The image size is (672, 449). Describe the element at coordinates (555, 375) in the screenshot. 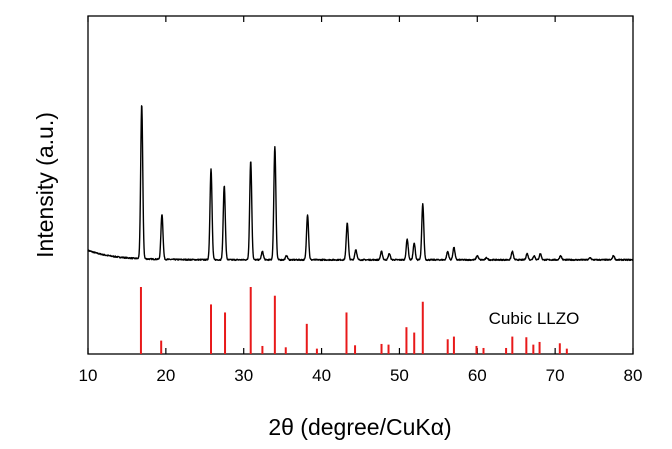

I see `x-tick-label-6: 70` at that location.